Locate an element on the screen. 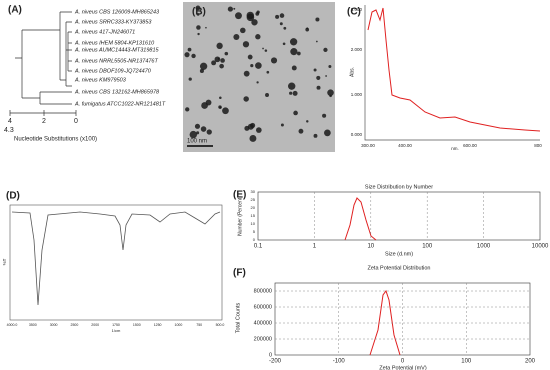 This screenshot has width=550, height=370. panel-label: (A) is located at coordinates (15, 10).